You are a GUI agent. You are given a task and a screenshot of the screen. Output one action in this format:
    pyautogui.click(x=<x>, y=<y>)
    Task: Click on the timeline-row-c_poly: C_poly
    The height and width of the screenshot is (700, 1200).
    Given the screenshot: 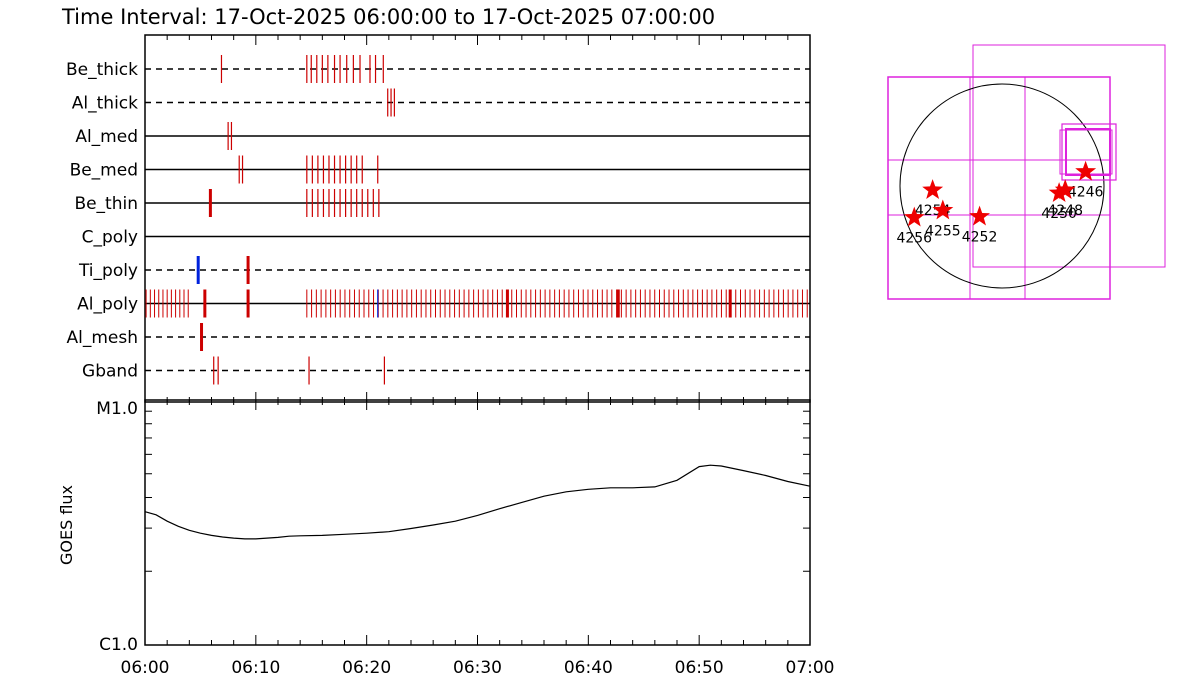 What is the action you would take?
    pyautogui.click(x=446, y=238)
    